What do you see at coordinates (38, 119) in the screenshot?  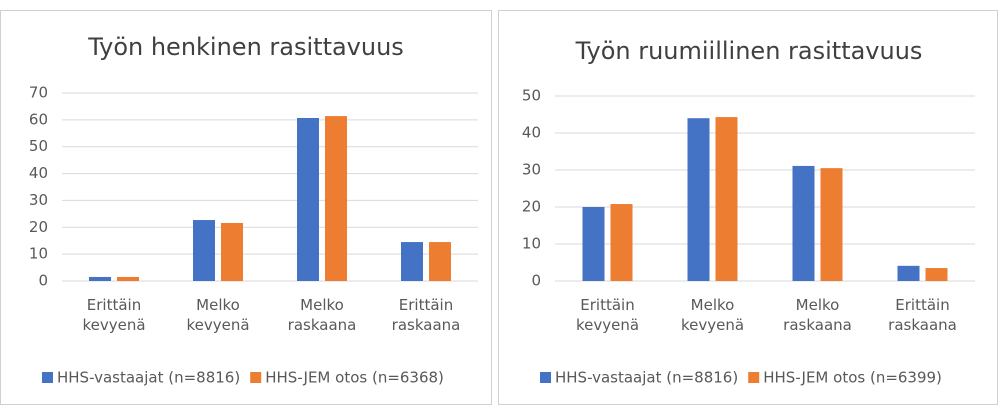 I see `y-tick-label: 60` at bounding box center [38, 119].